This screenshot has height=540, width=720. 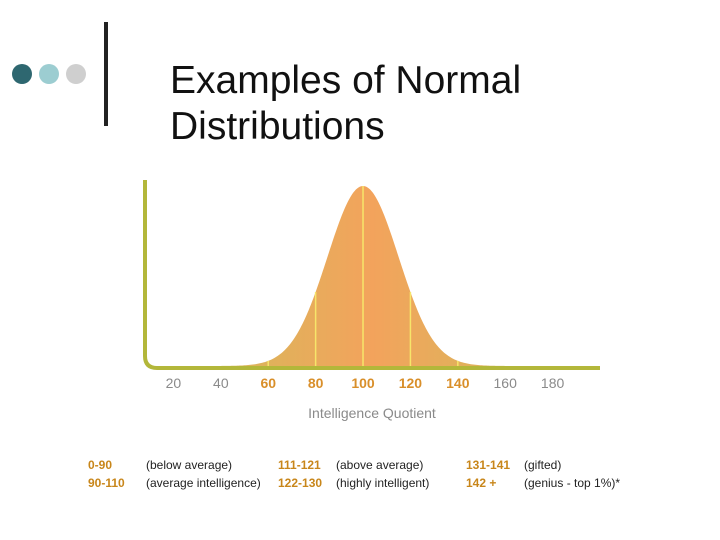 What do you see at coordinates (506, 383) in the screenshot?
I see `x-tick-label: 160` at bounding box center [506, 383].